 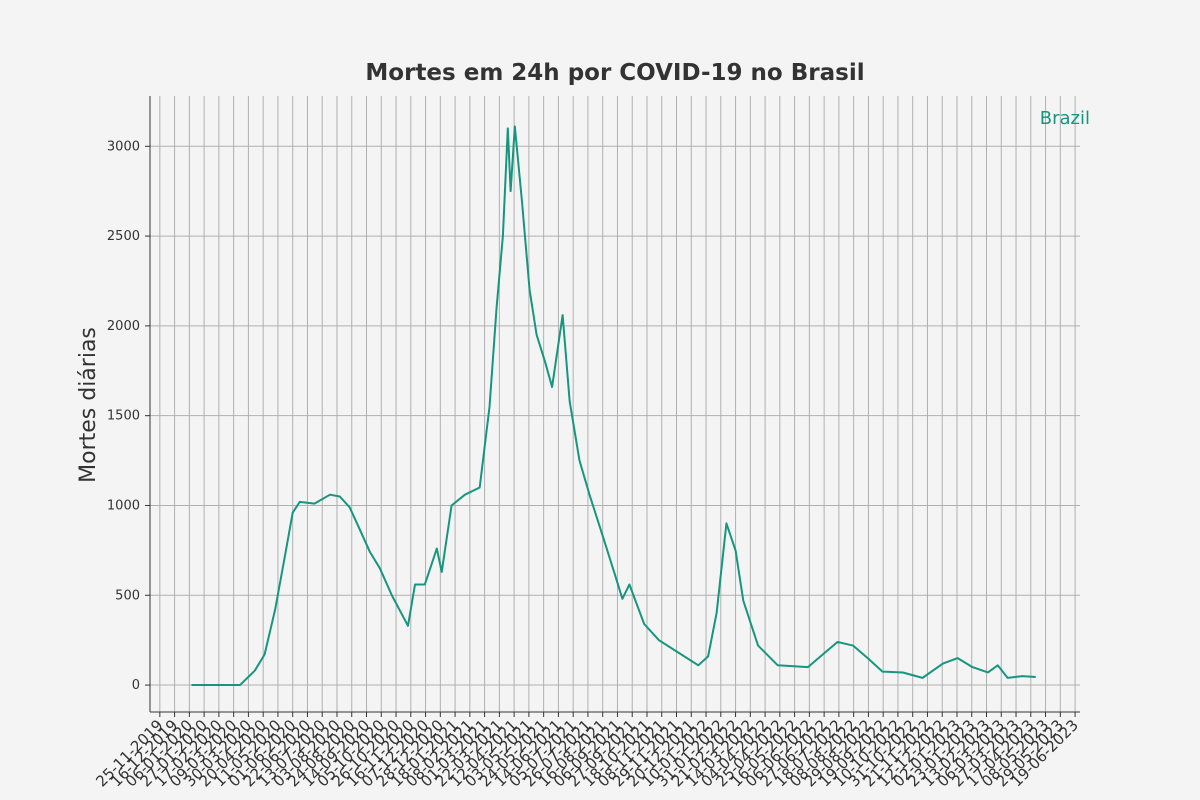 I want to click on y-tick-label: 2500, so click(x=123, y=236).